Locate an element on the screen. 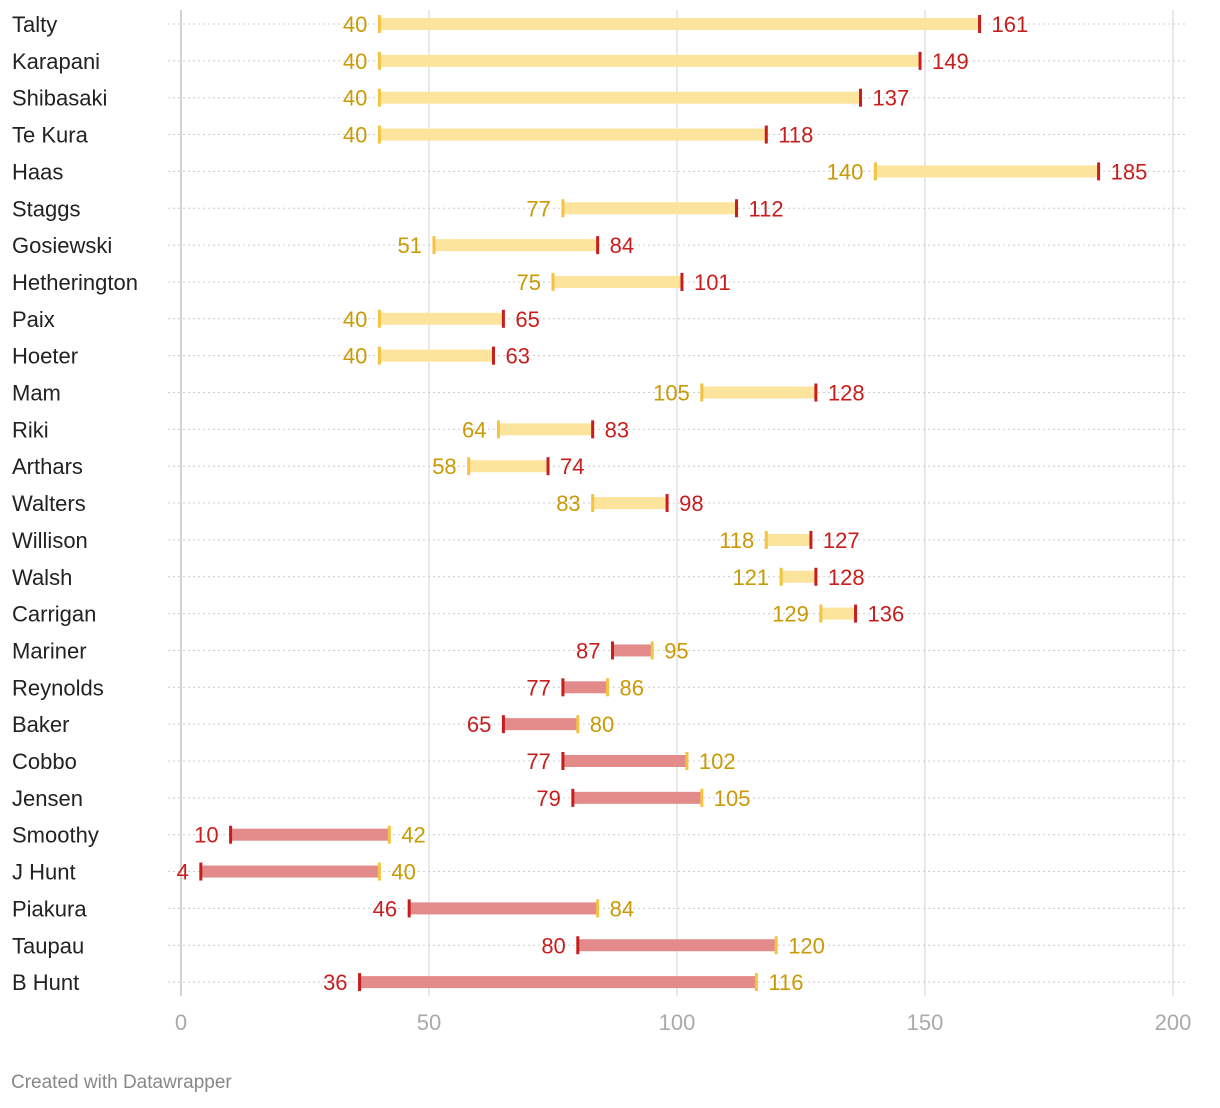 This screenshot has height=1108, width=1220. row-name: B Hunt is located at coordinates (45, 982).